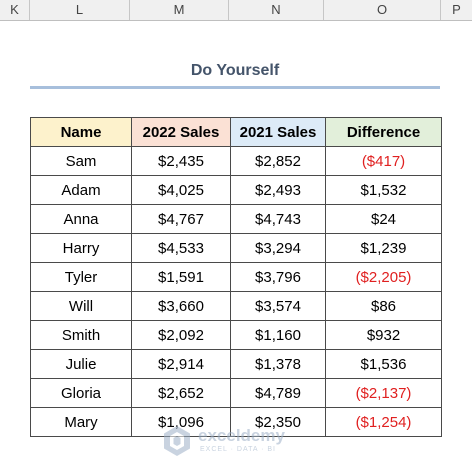  What do you see at coordinates (278, 277) in the screenshot?
I see `cell-2021-sales: $3,796` at bounding box center [278, 277].